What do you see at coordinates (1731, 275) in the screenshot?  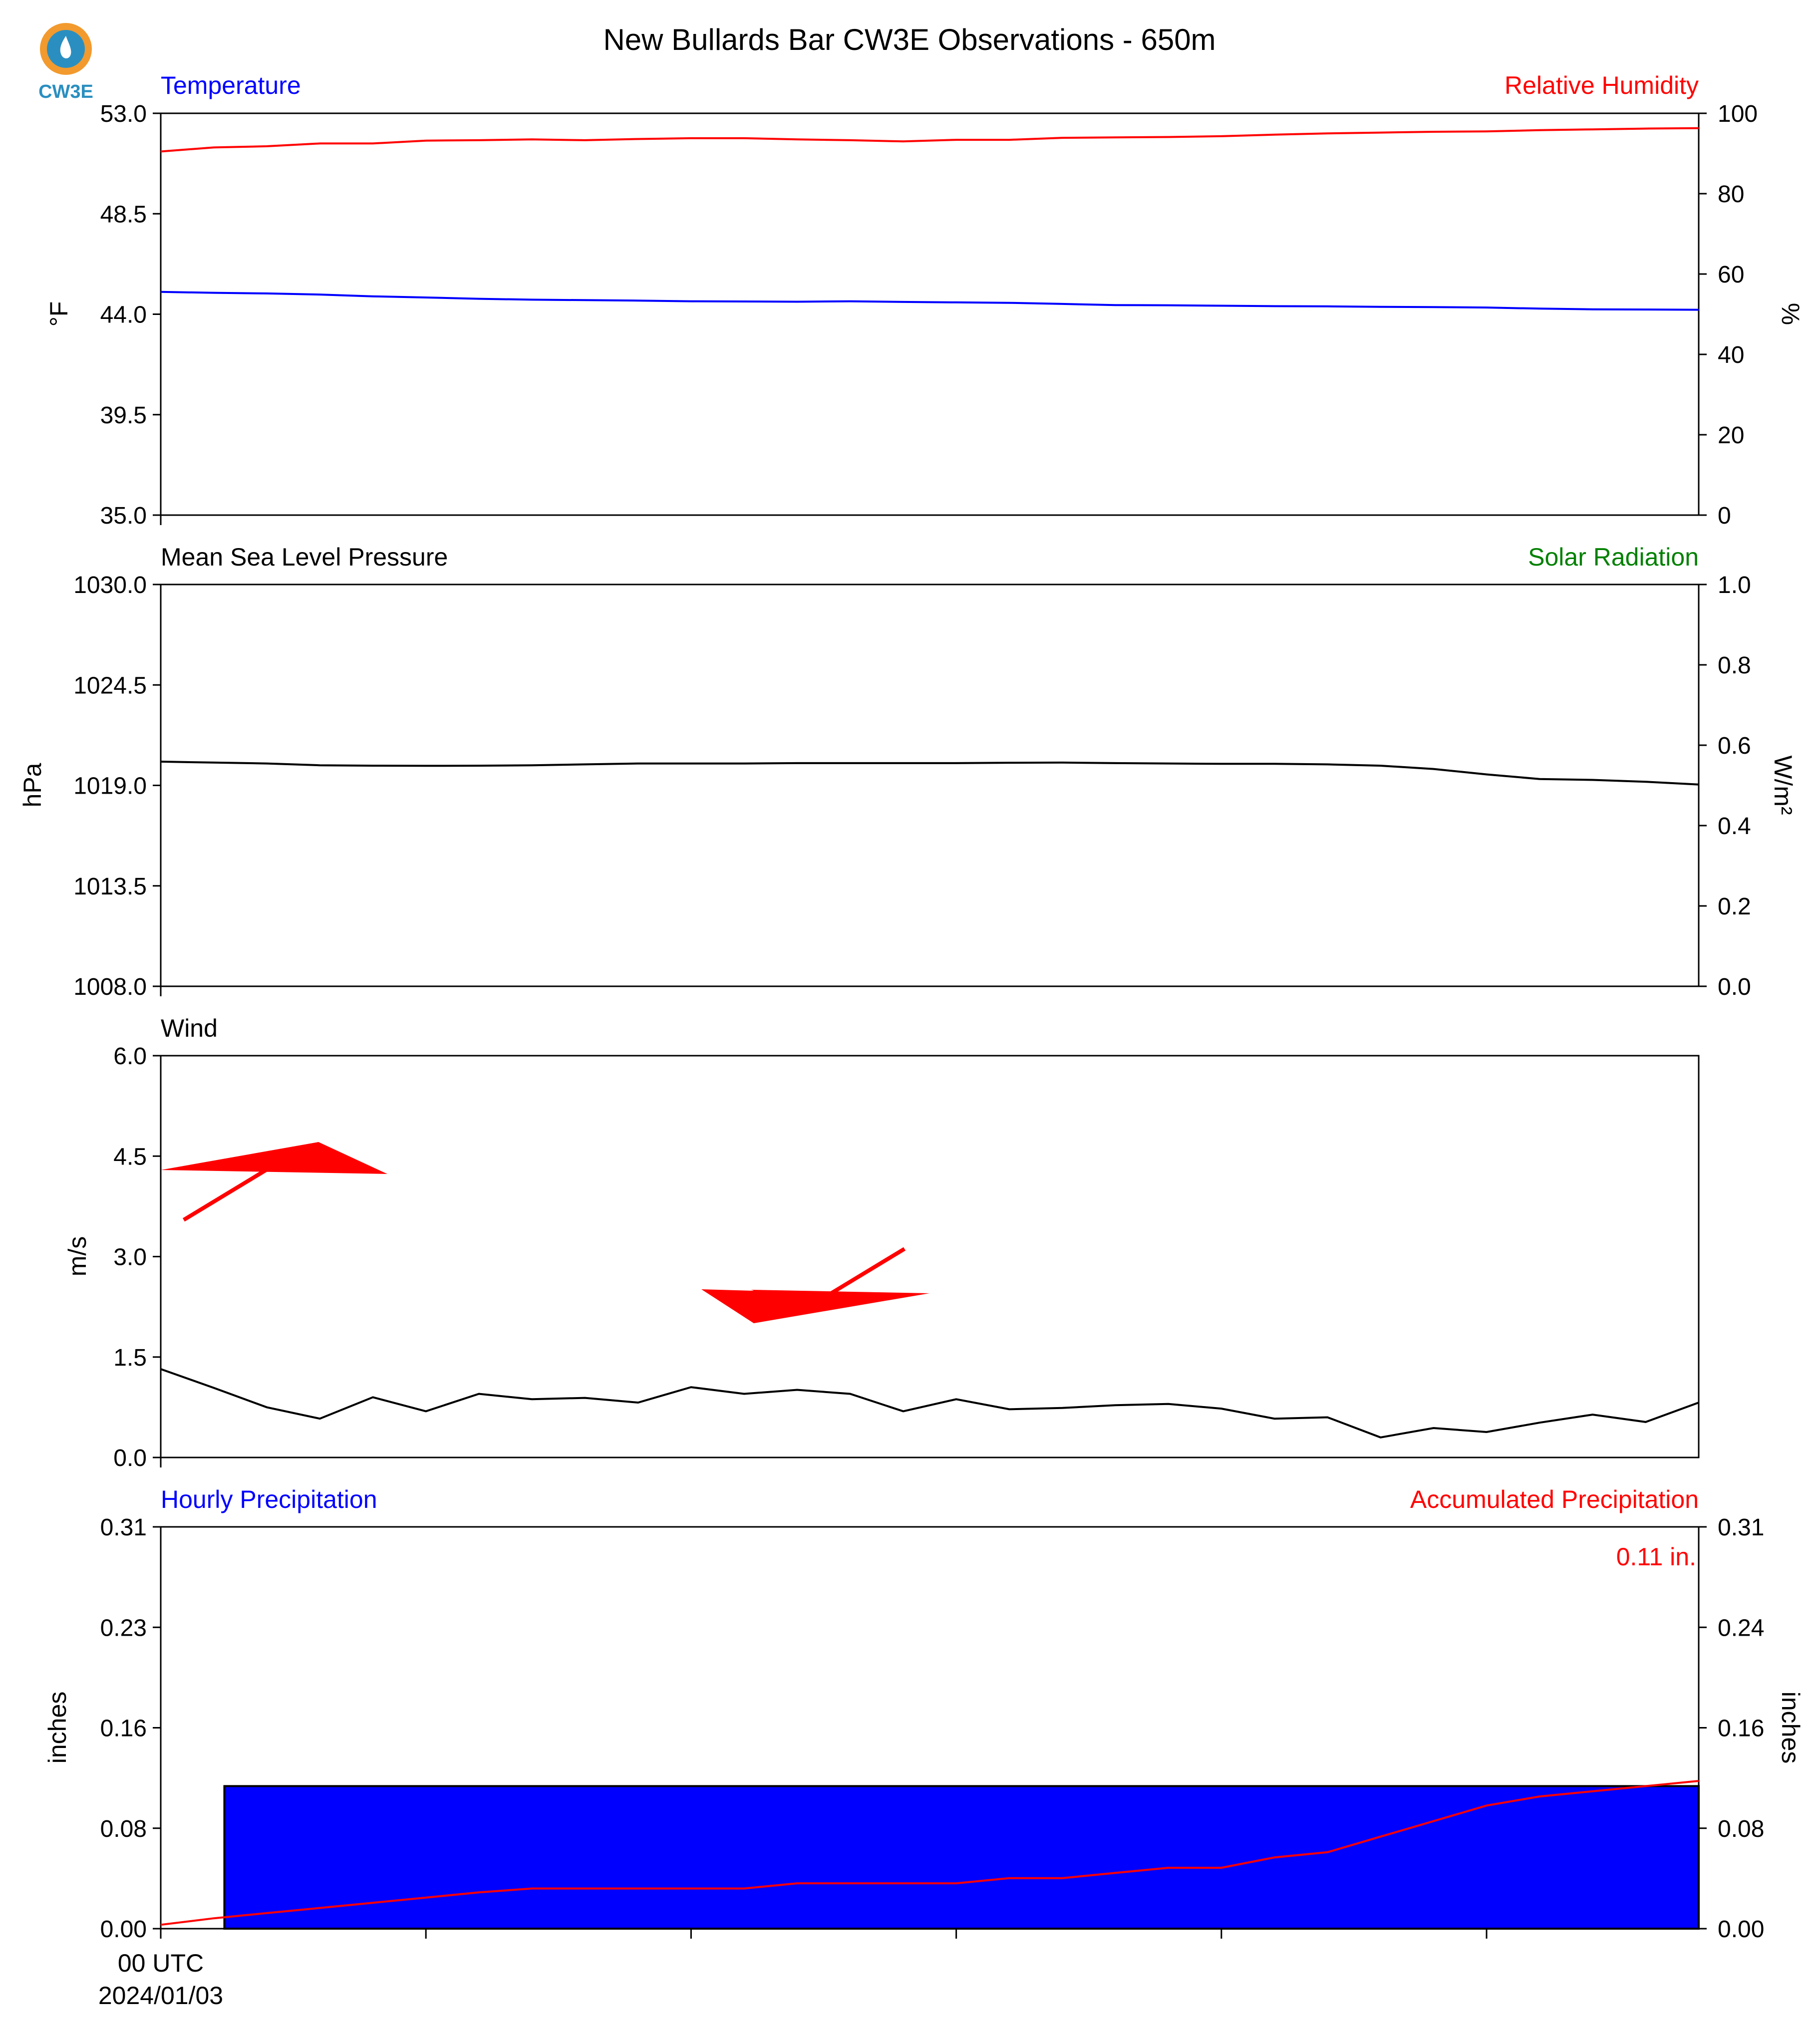 I see `y-tick-label: 60` at bounding box center [1731, 275].